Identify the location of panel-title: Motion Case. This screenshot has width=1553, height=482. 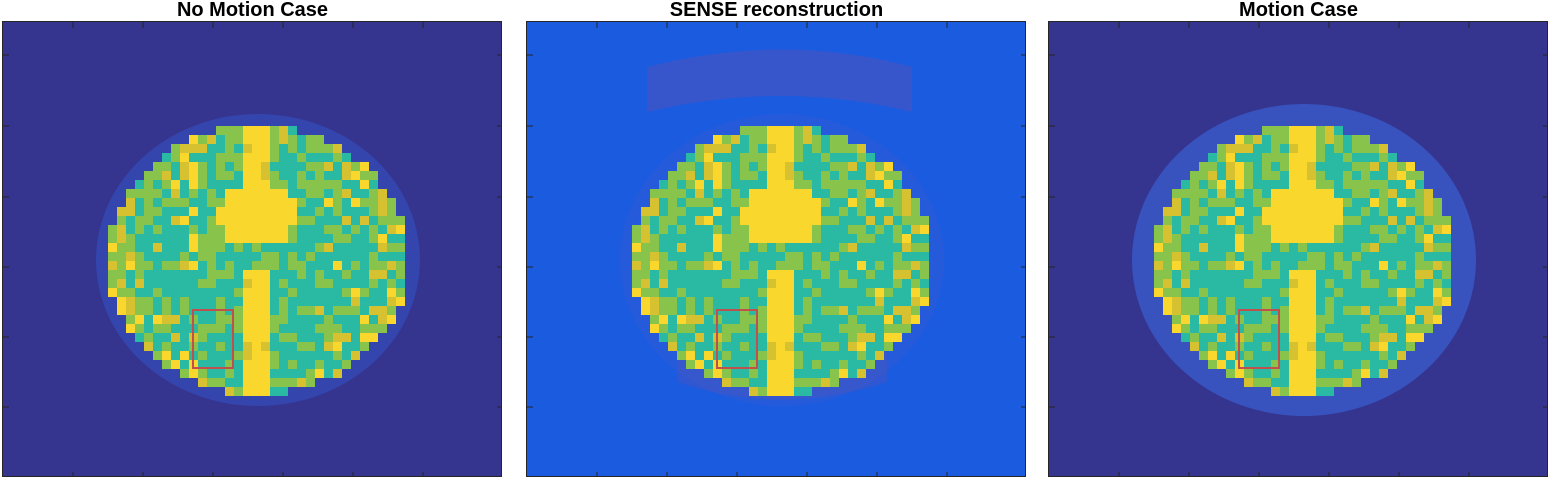
(1298, 10).